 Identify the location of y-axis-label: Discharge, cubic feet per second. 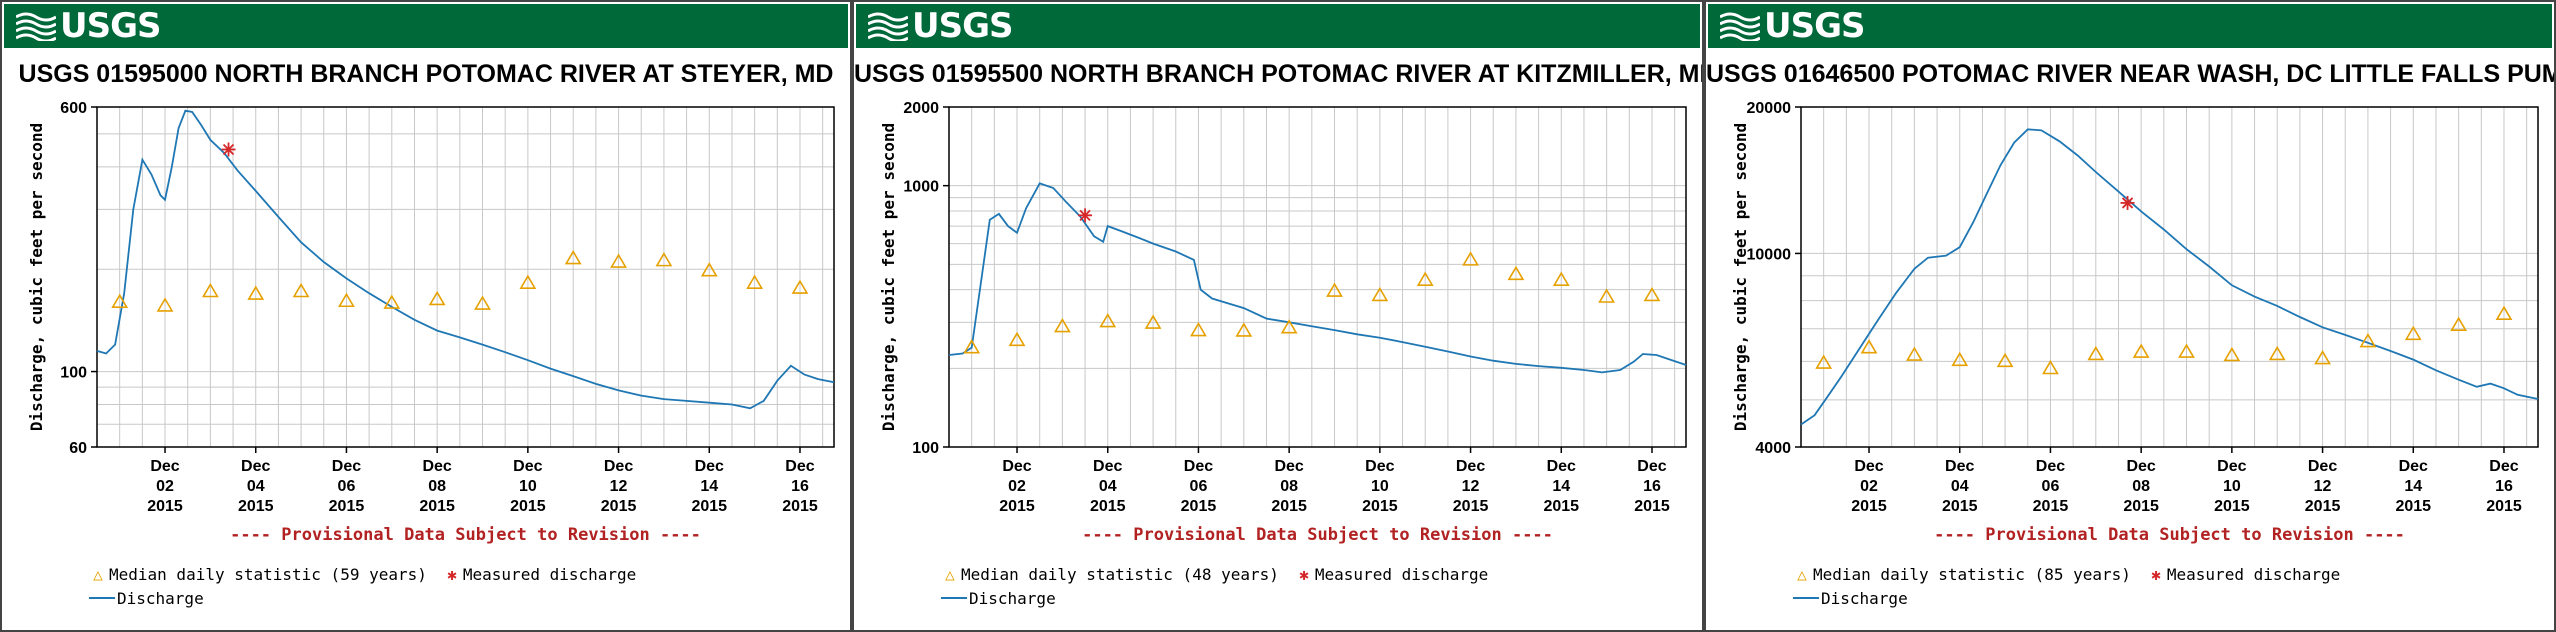
(1740, 277).